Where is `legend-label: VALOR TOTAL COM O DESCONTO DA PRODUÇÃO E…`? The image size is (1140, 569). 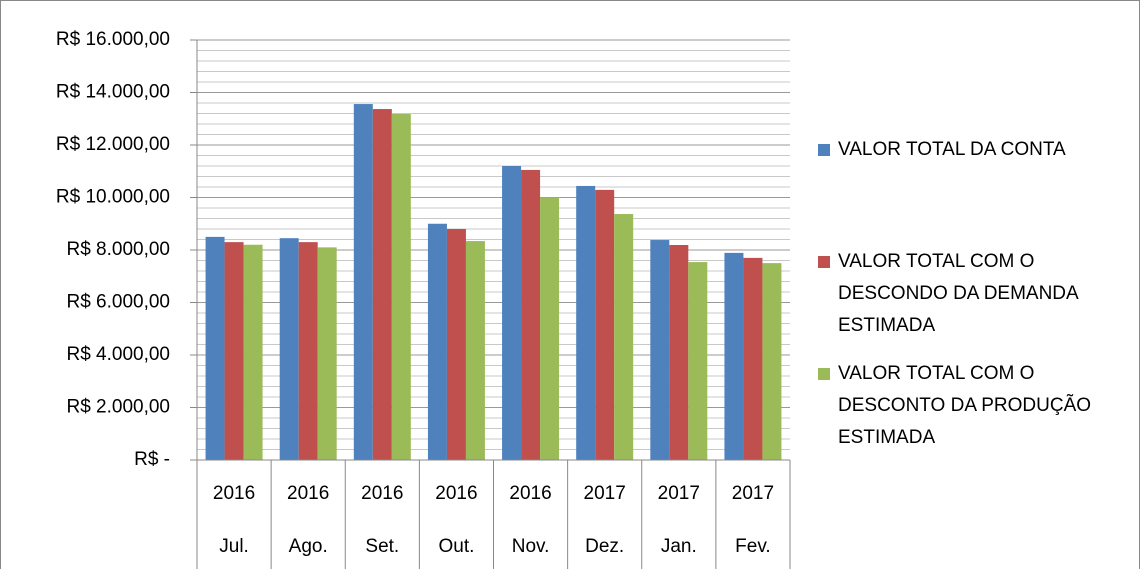
legend-label: VALOR TOTAL COM O DESCONTO DA PRODUÇÃO E… is located at coordinates (965, 405).